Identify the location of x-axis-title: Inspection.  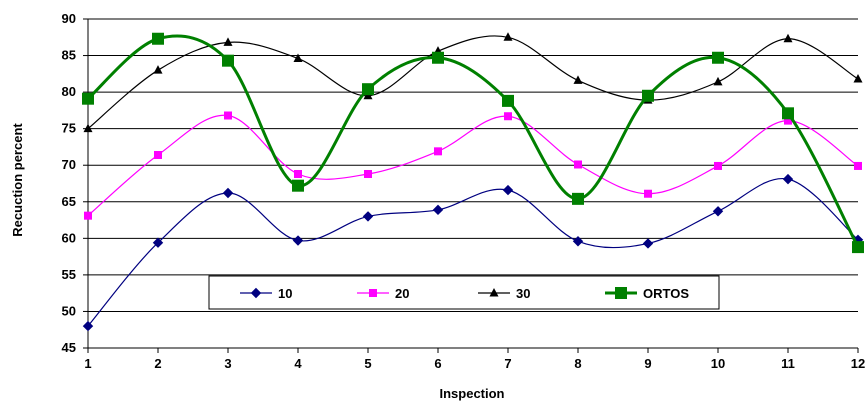
(471, 393).